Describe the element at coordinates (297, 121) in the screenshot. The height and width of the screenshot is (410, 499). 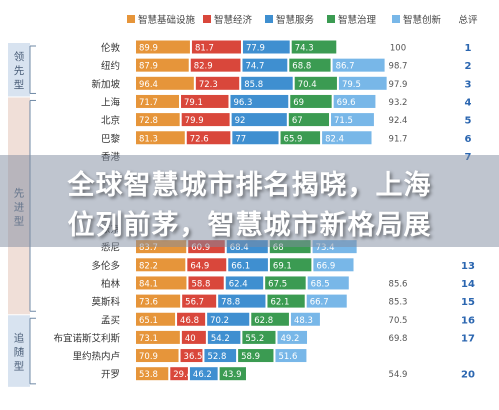
I see `data-label: 67` at that location.